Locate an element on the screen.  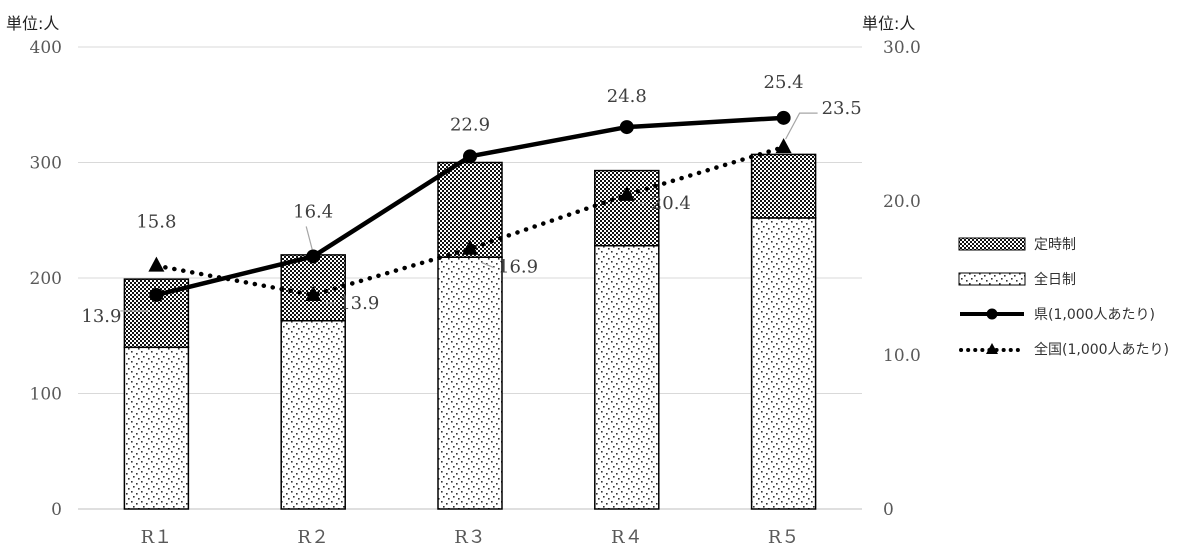
x-tick-label: R１ is located at coordinates (157, 537).